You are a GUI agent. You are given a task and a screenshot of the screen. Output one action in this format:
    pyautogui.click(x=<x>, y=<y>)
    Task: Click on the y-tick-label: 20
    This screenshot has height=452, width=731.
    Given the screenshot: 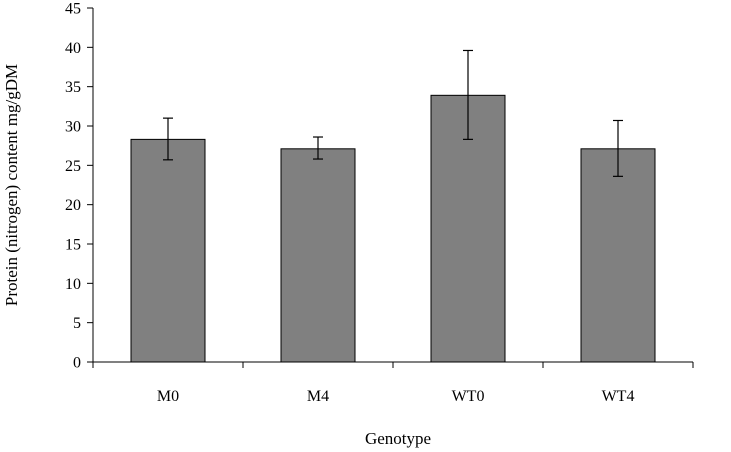 What is the action you would take?
    pyautogui.click(x=73, y=205)
    